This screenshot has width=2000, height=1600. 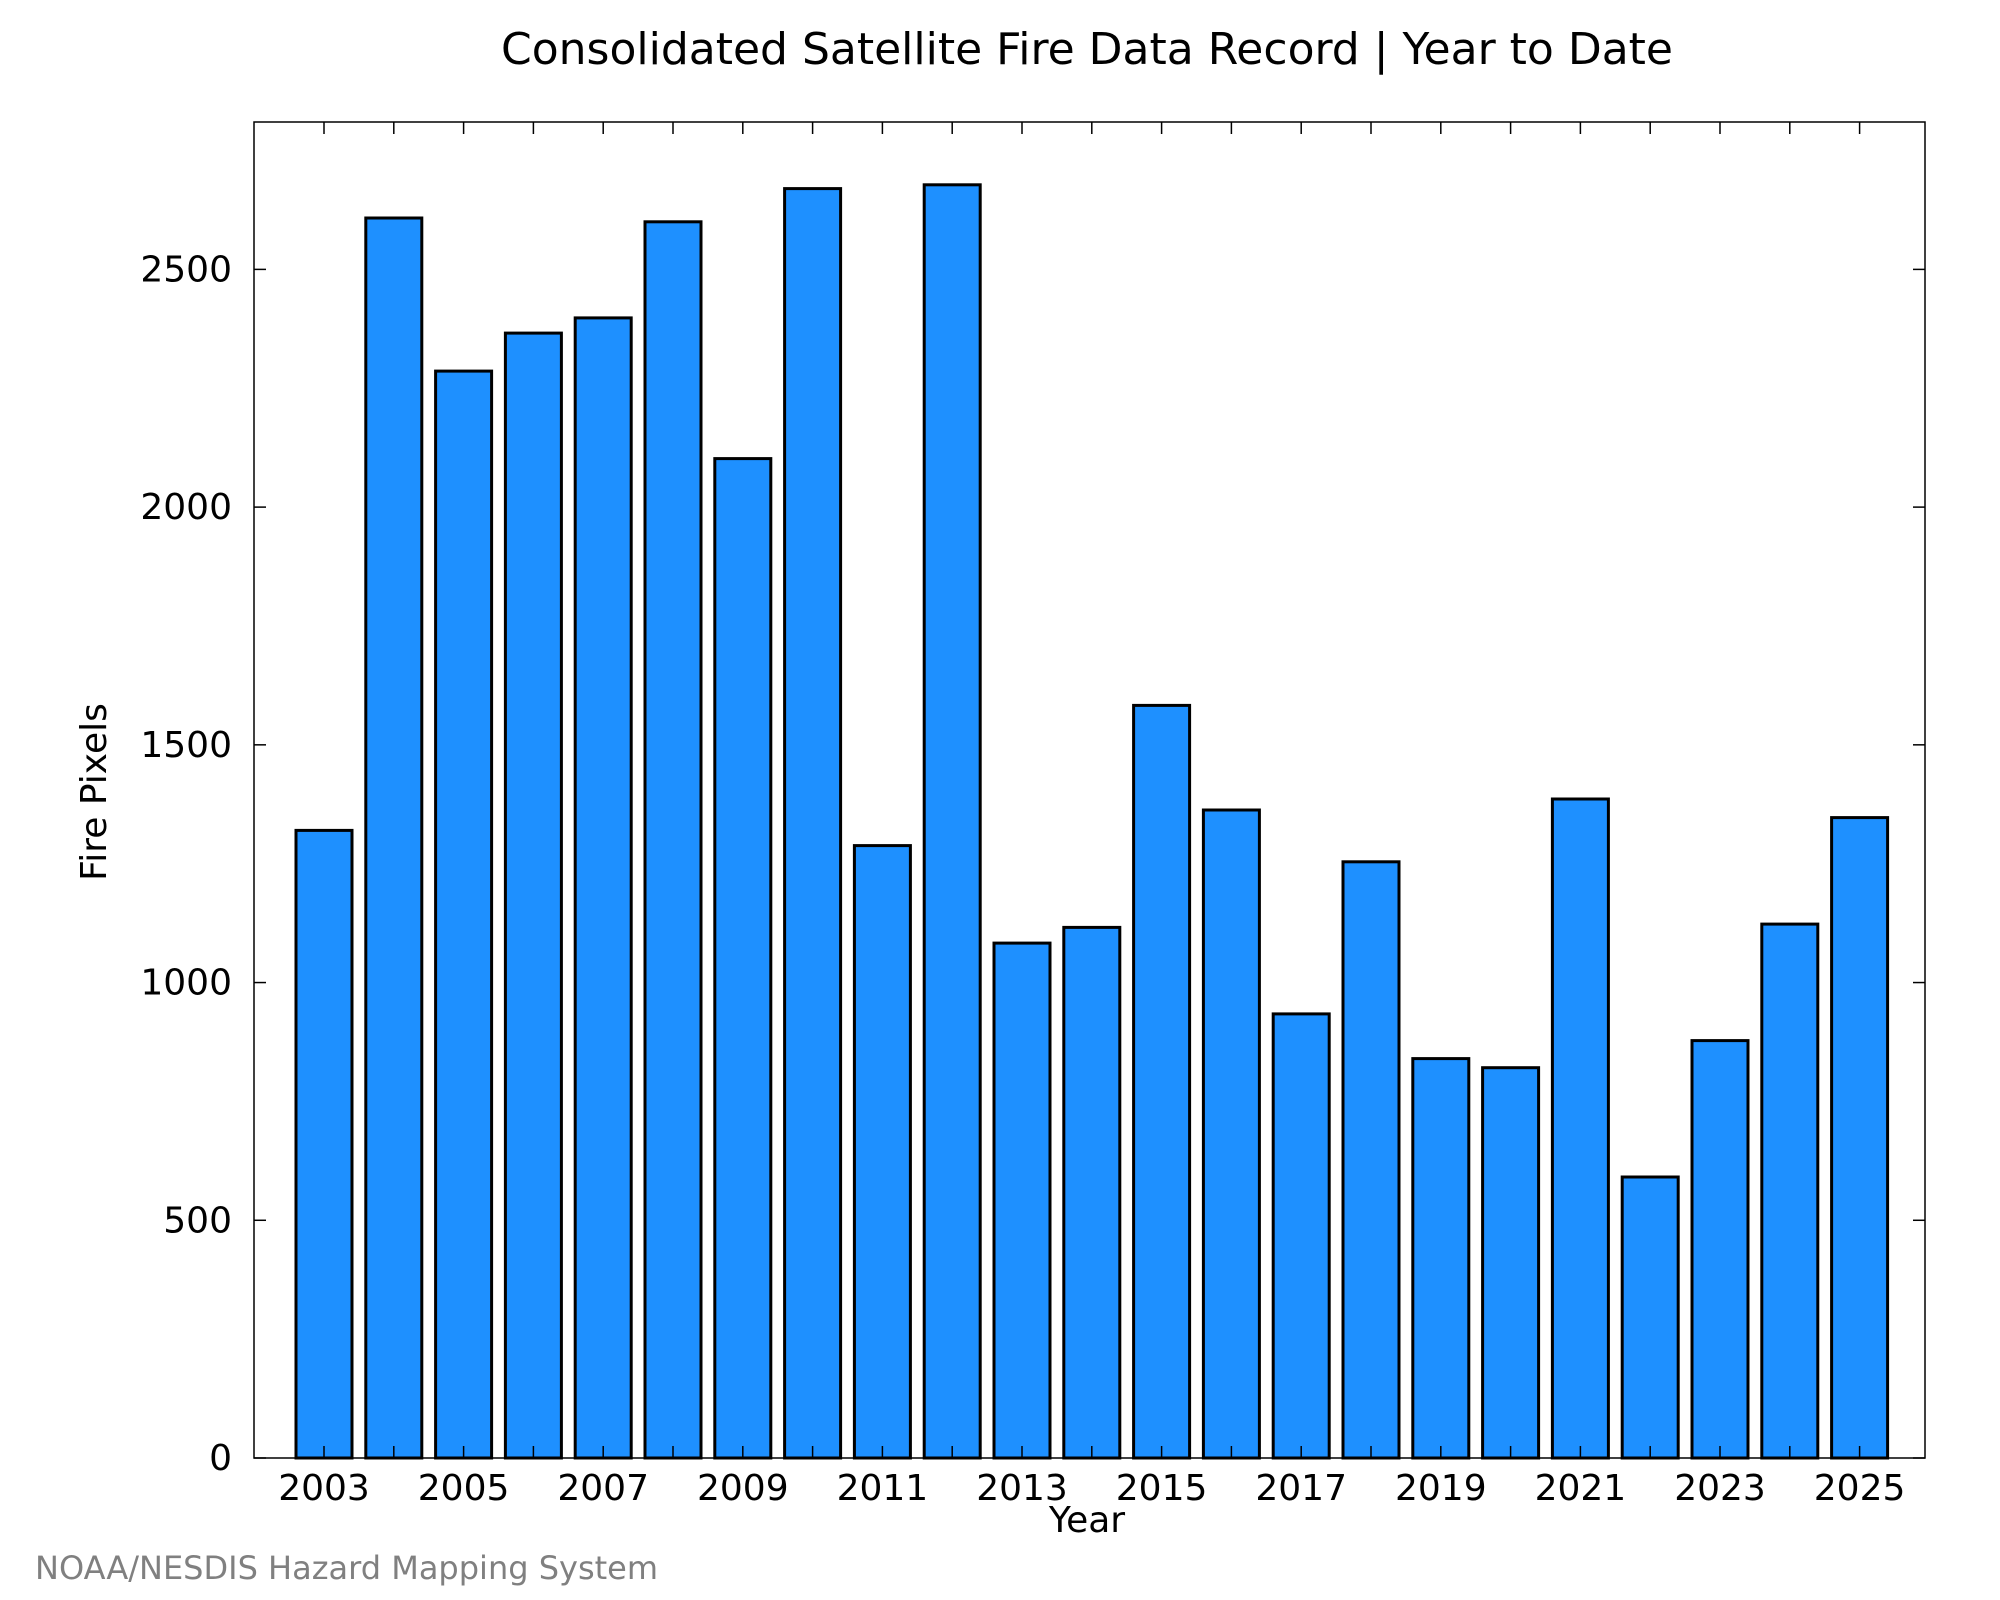 What do you see at coordinates (1162, 1488) in the screenshot?
I see `x-tick-label: 2015` at bounding box center [1162, 1488].